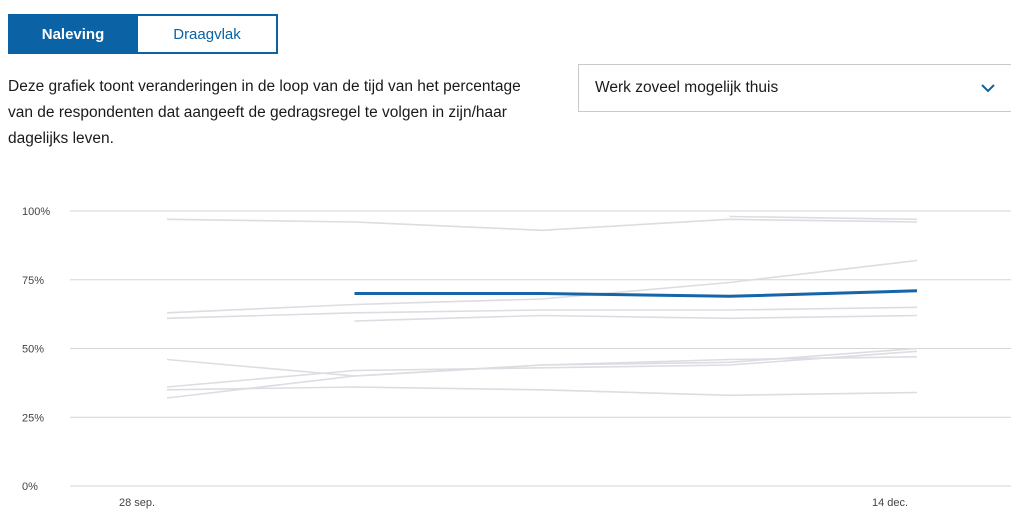  I want to click on y-tick-label: 0%, so click(30, 487).